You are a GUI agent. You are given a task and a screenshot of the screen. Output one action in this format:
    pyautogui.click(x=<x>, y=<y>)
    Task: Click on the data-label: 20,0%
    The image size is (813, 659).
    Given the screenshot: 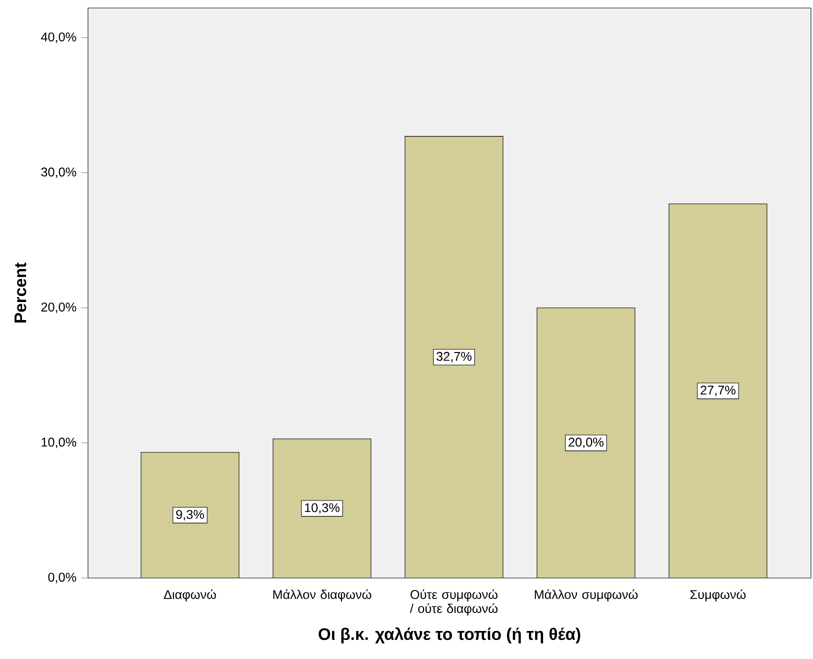 What is the action you would take?
    pyautogui.click(x=586, y=443)
    